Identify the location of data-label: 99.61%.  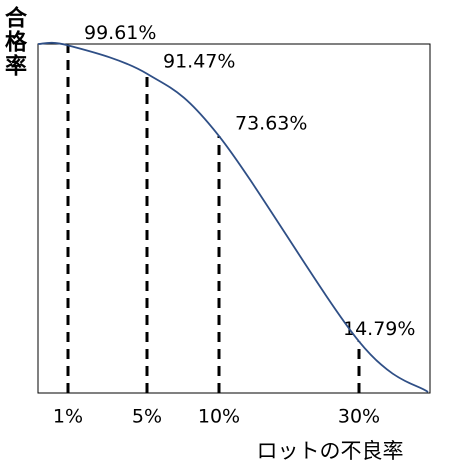
(120, 33).